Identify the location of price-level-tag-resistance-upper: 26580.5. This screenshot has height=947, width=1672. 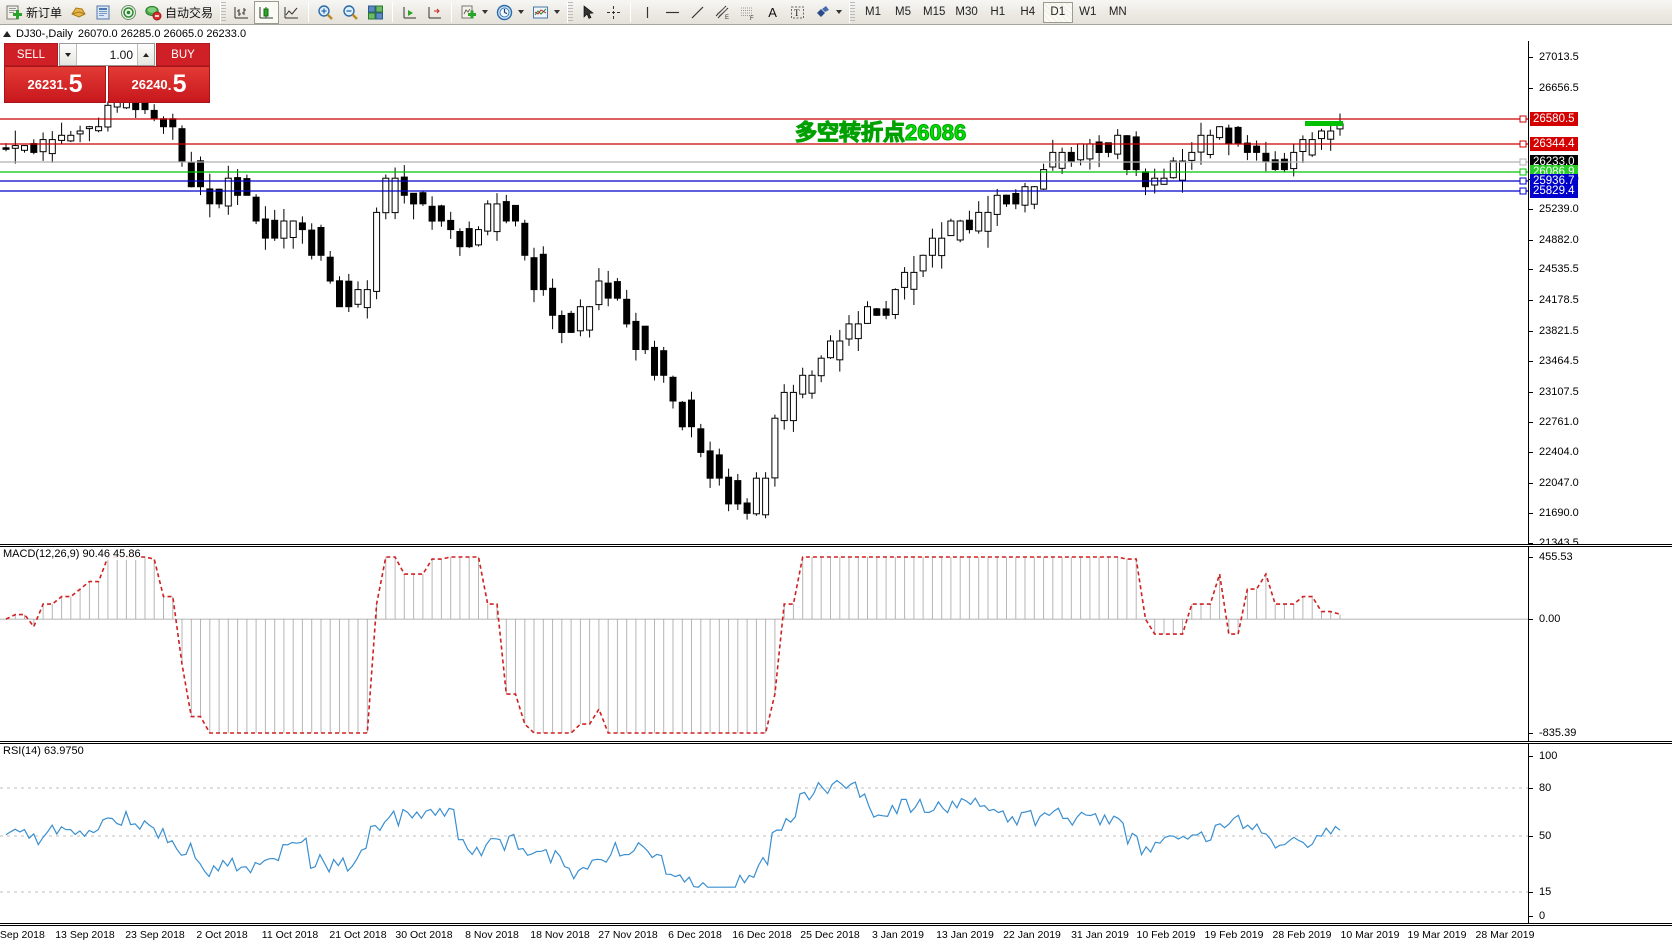
(1554, 119).